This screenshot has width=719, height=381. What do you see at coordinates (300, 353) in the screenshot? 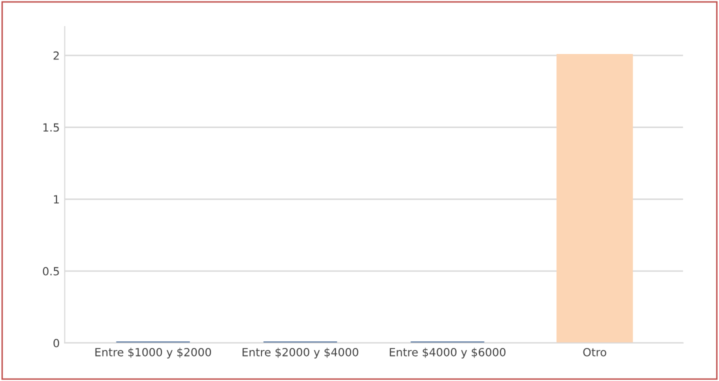
I see `x-tick-label: Entre $2000 y $4000` at bounding box center [300, 353].